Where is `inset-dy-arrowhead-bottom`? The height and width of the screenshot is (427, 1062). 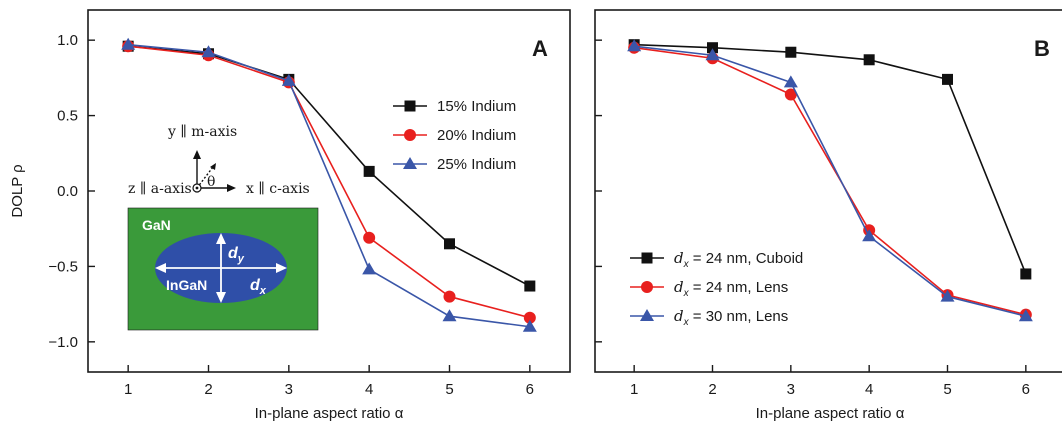 inset-dy-arrowhead-bottom is located at coordinates (221, 297).